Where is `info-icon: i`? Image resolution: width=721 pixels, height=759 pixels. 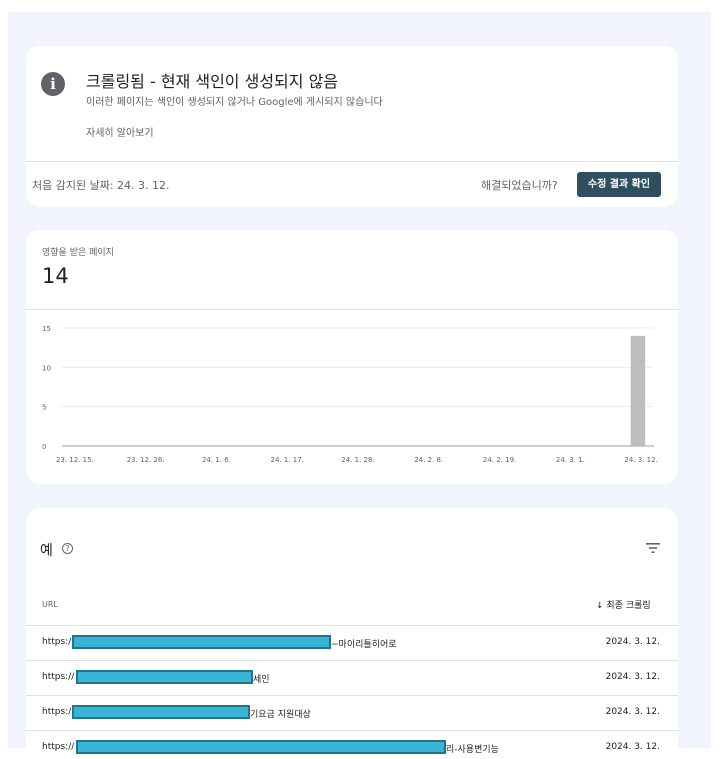 info-icon: i is located at coordinates (53, 84).